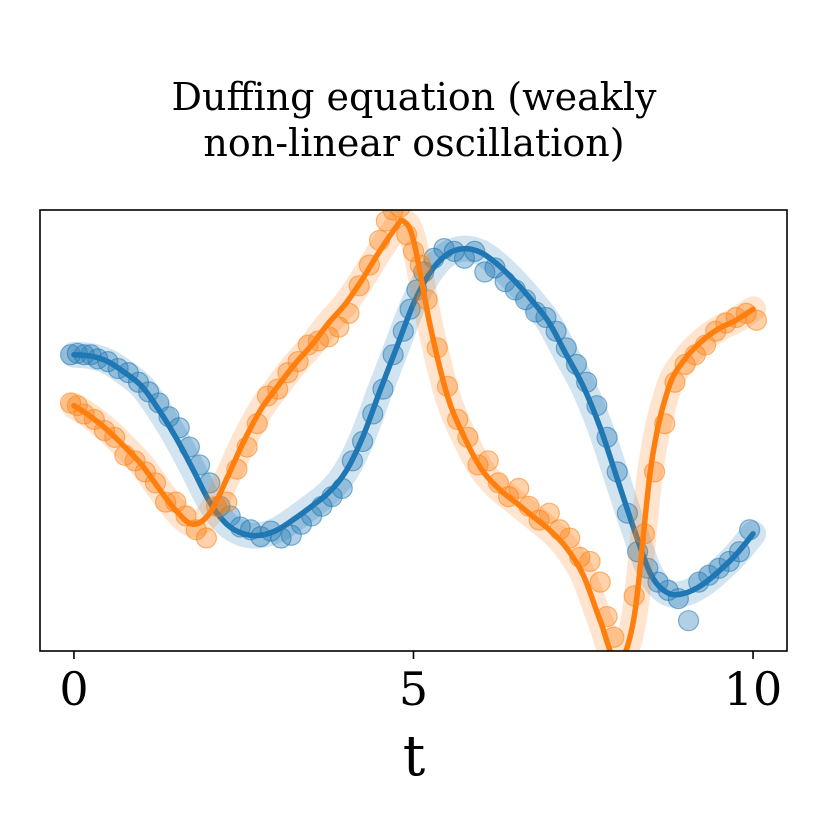 This screenshot has height=830, width=830. Describe the element at coordinates (753, 689) in the screenshot. I see `x-tick-label: 10` at that location.